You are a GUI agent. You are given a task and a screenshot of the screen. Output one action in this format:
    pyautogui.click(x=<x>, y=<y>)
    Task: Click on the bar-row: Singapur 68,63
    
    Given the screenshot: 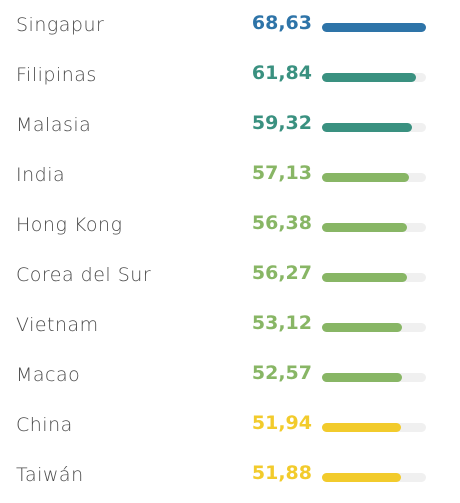 What is the action you would take?
    pyautogui.click(x=230, y=27)
    